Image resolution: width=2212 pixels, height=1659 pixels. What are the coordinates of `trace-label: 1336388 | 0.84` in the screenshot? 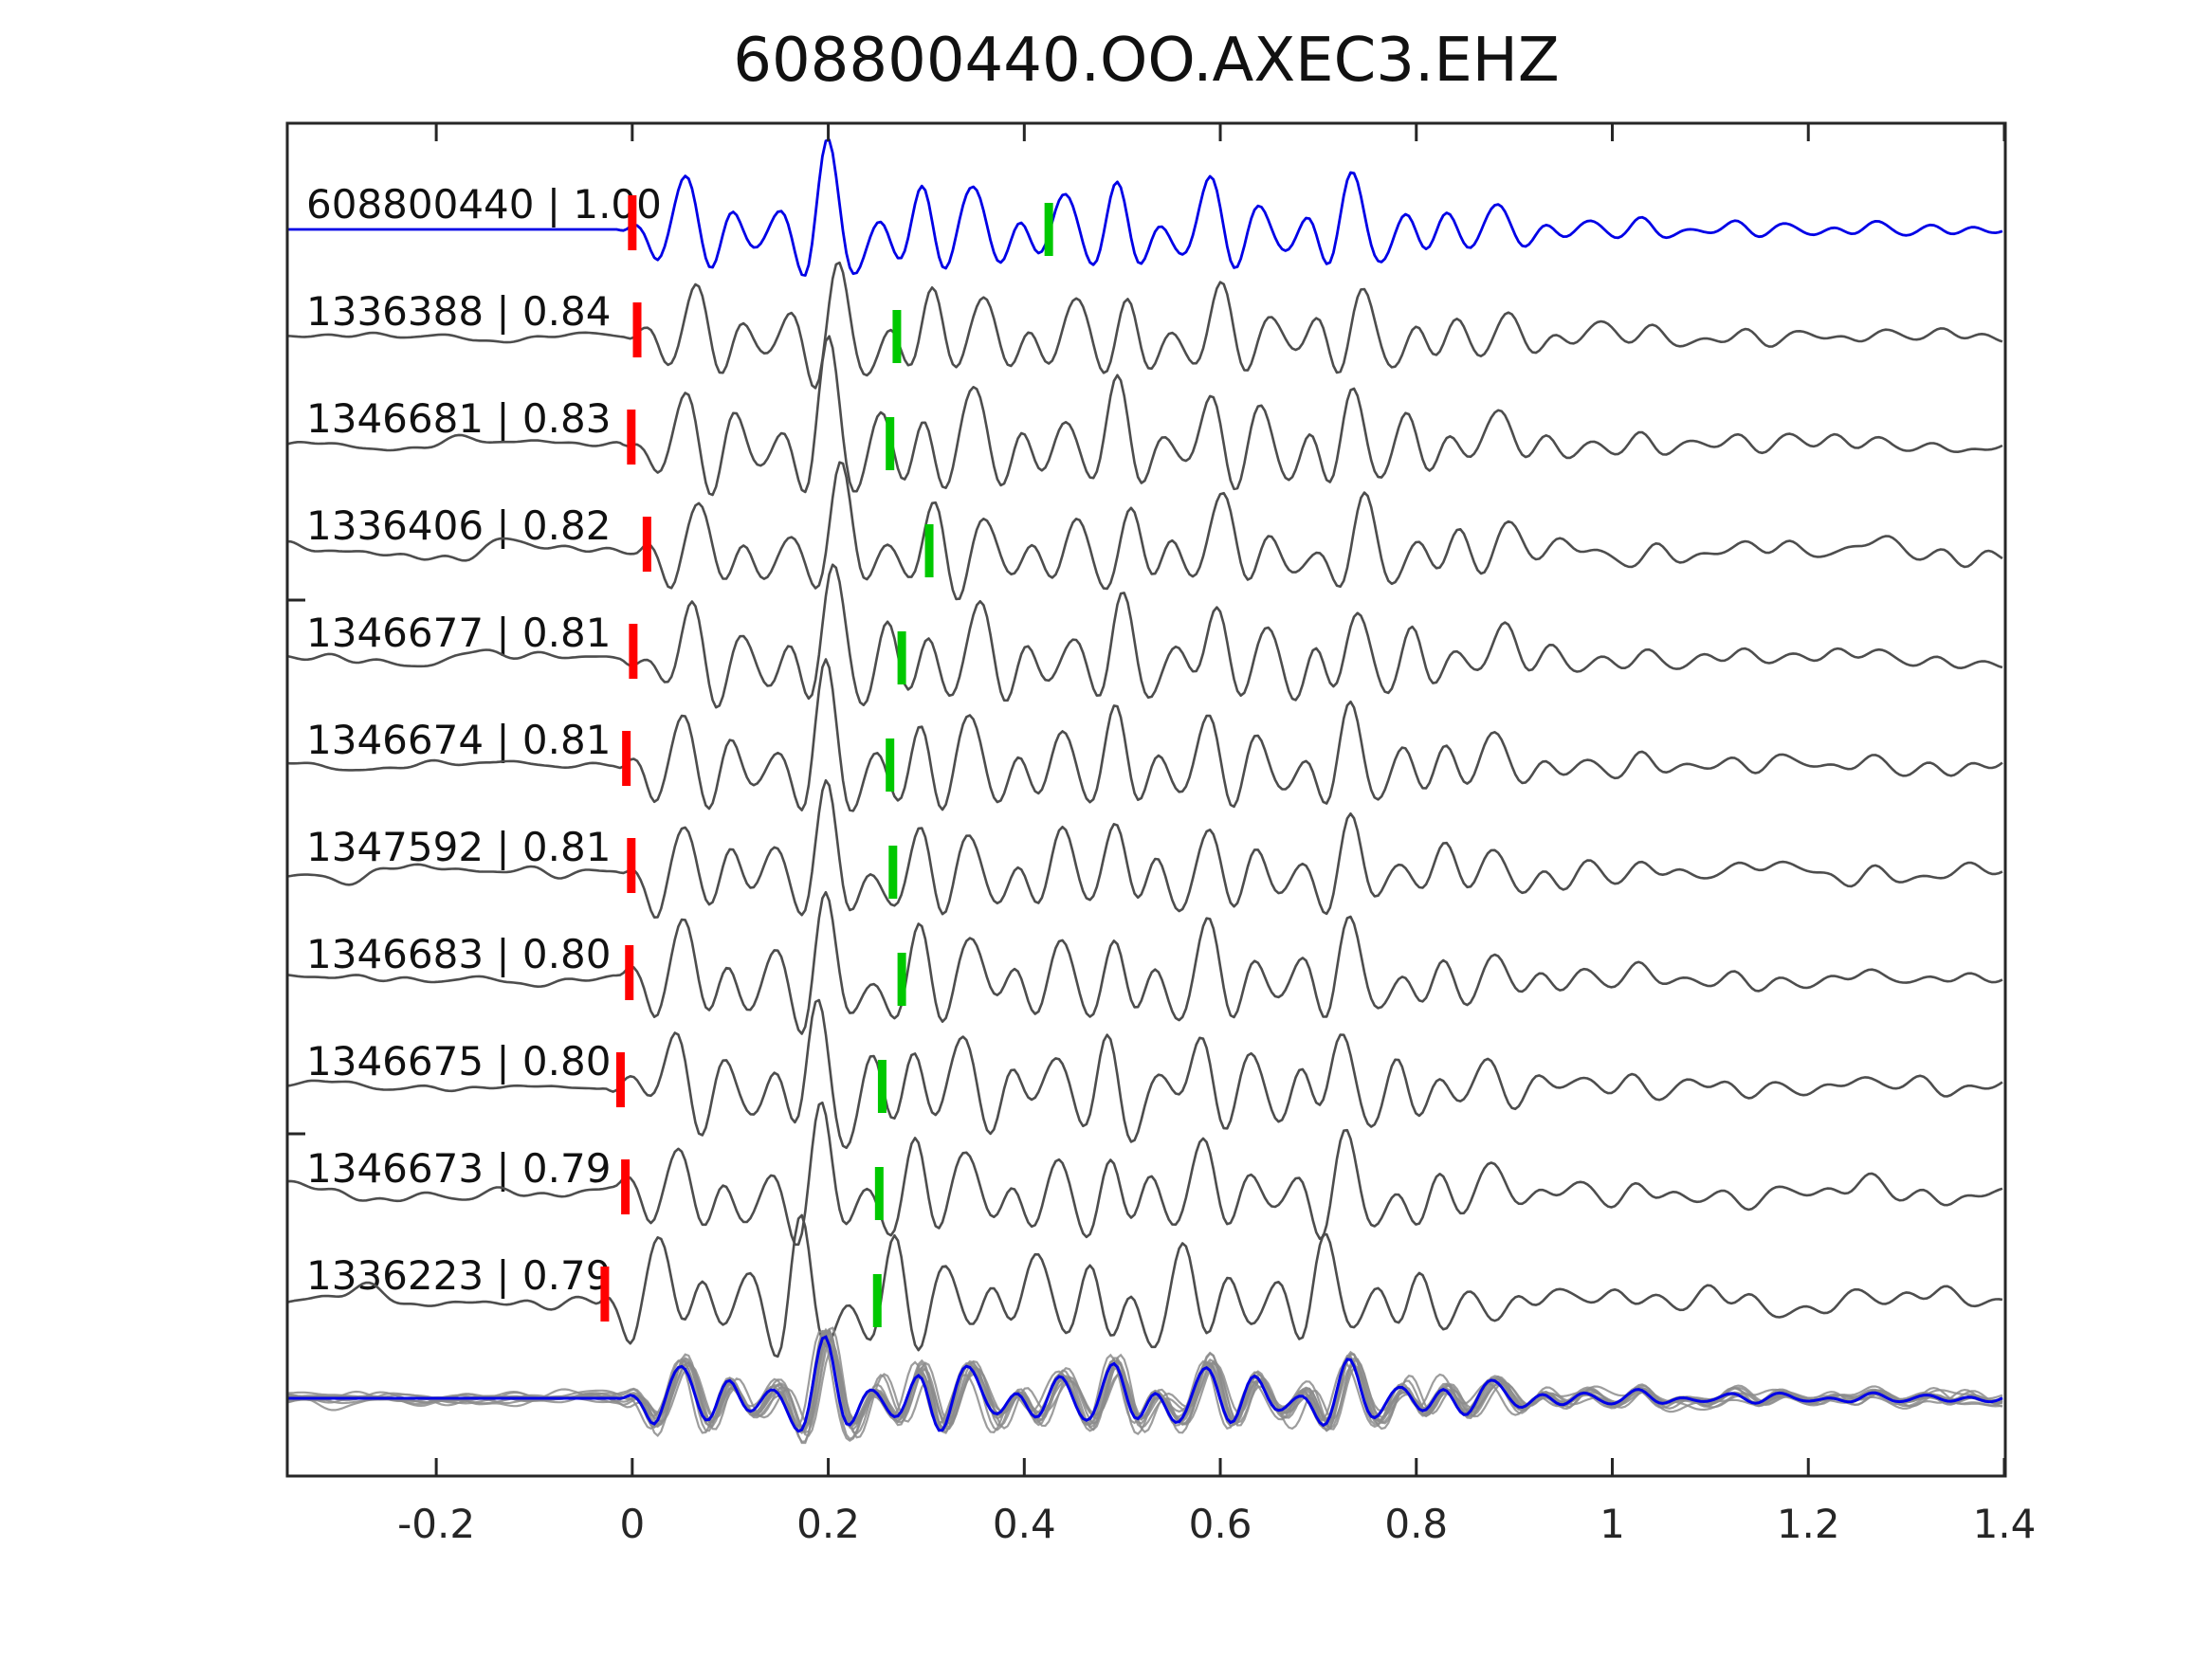 It's located at (458, 311).